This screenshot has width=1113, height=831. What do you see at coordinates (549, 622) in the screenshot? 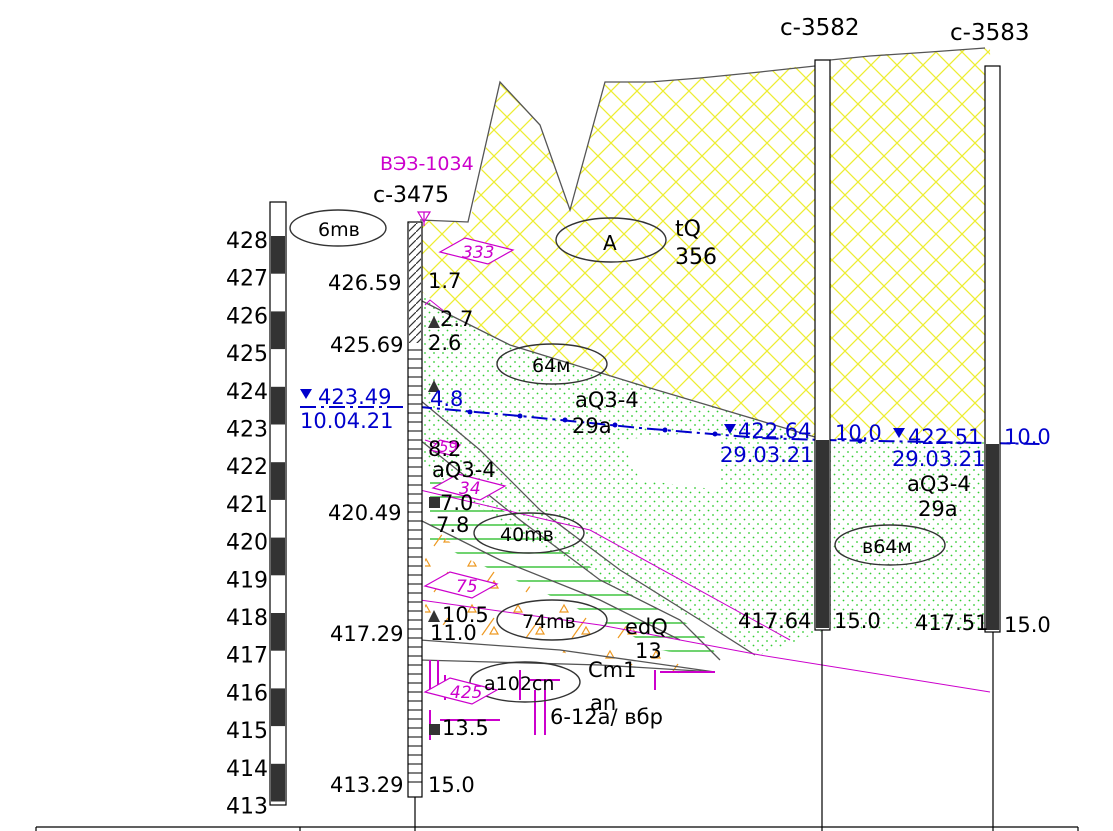
I see `layer-label-74mv: 74mв` at bounding box center [549, 622].